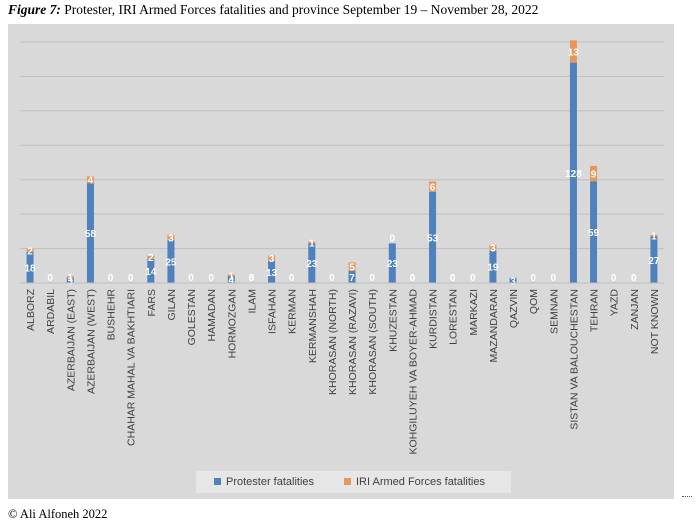  Describe the element at coordinates (353, 342) in the screenshot. I see `x-tick-label: KHORASAN (RAZAVI)` at that location.